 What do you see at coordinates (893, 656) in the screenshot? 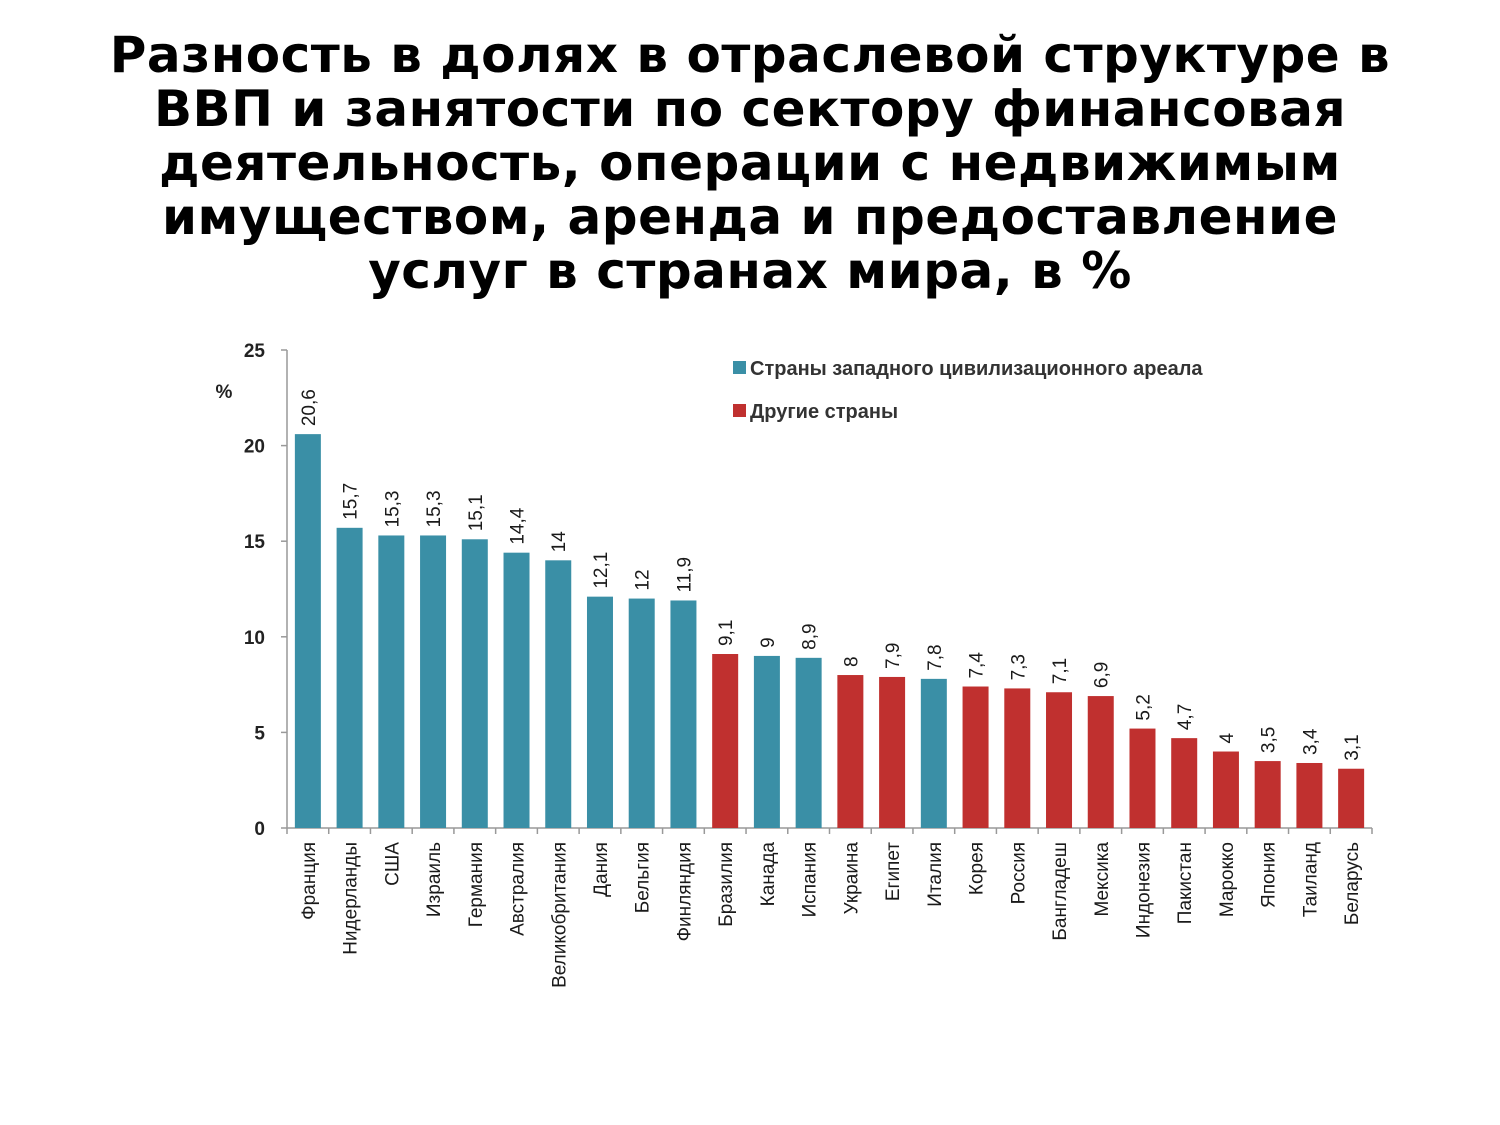
I see `bar-value-label: 7,9` at bounding box center [893, 656].